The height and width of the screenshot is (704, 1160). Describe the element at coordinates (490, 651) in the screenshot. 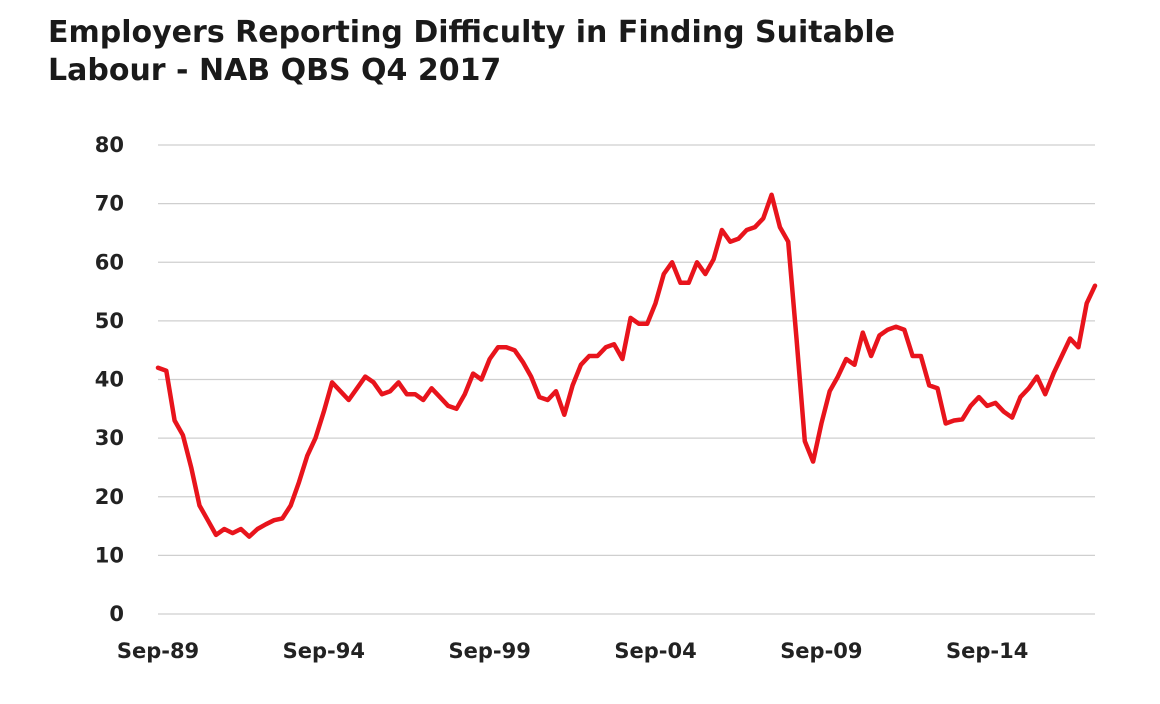

I see `x-tick-label: Sep-99` at that location.